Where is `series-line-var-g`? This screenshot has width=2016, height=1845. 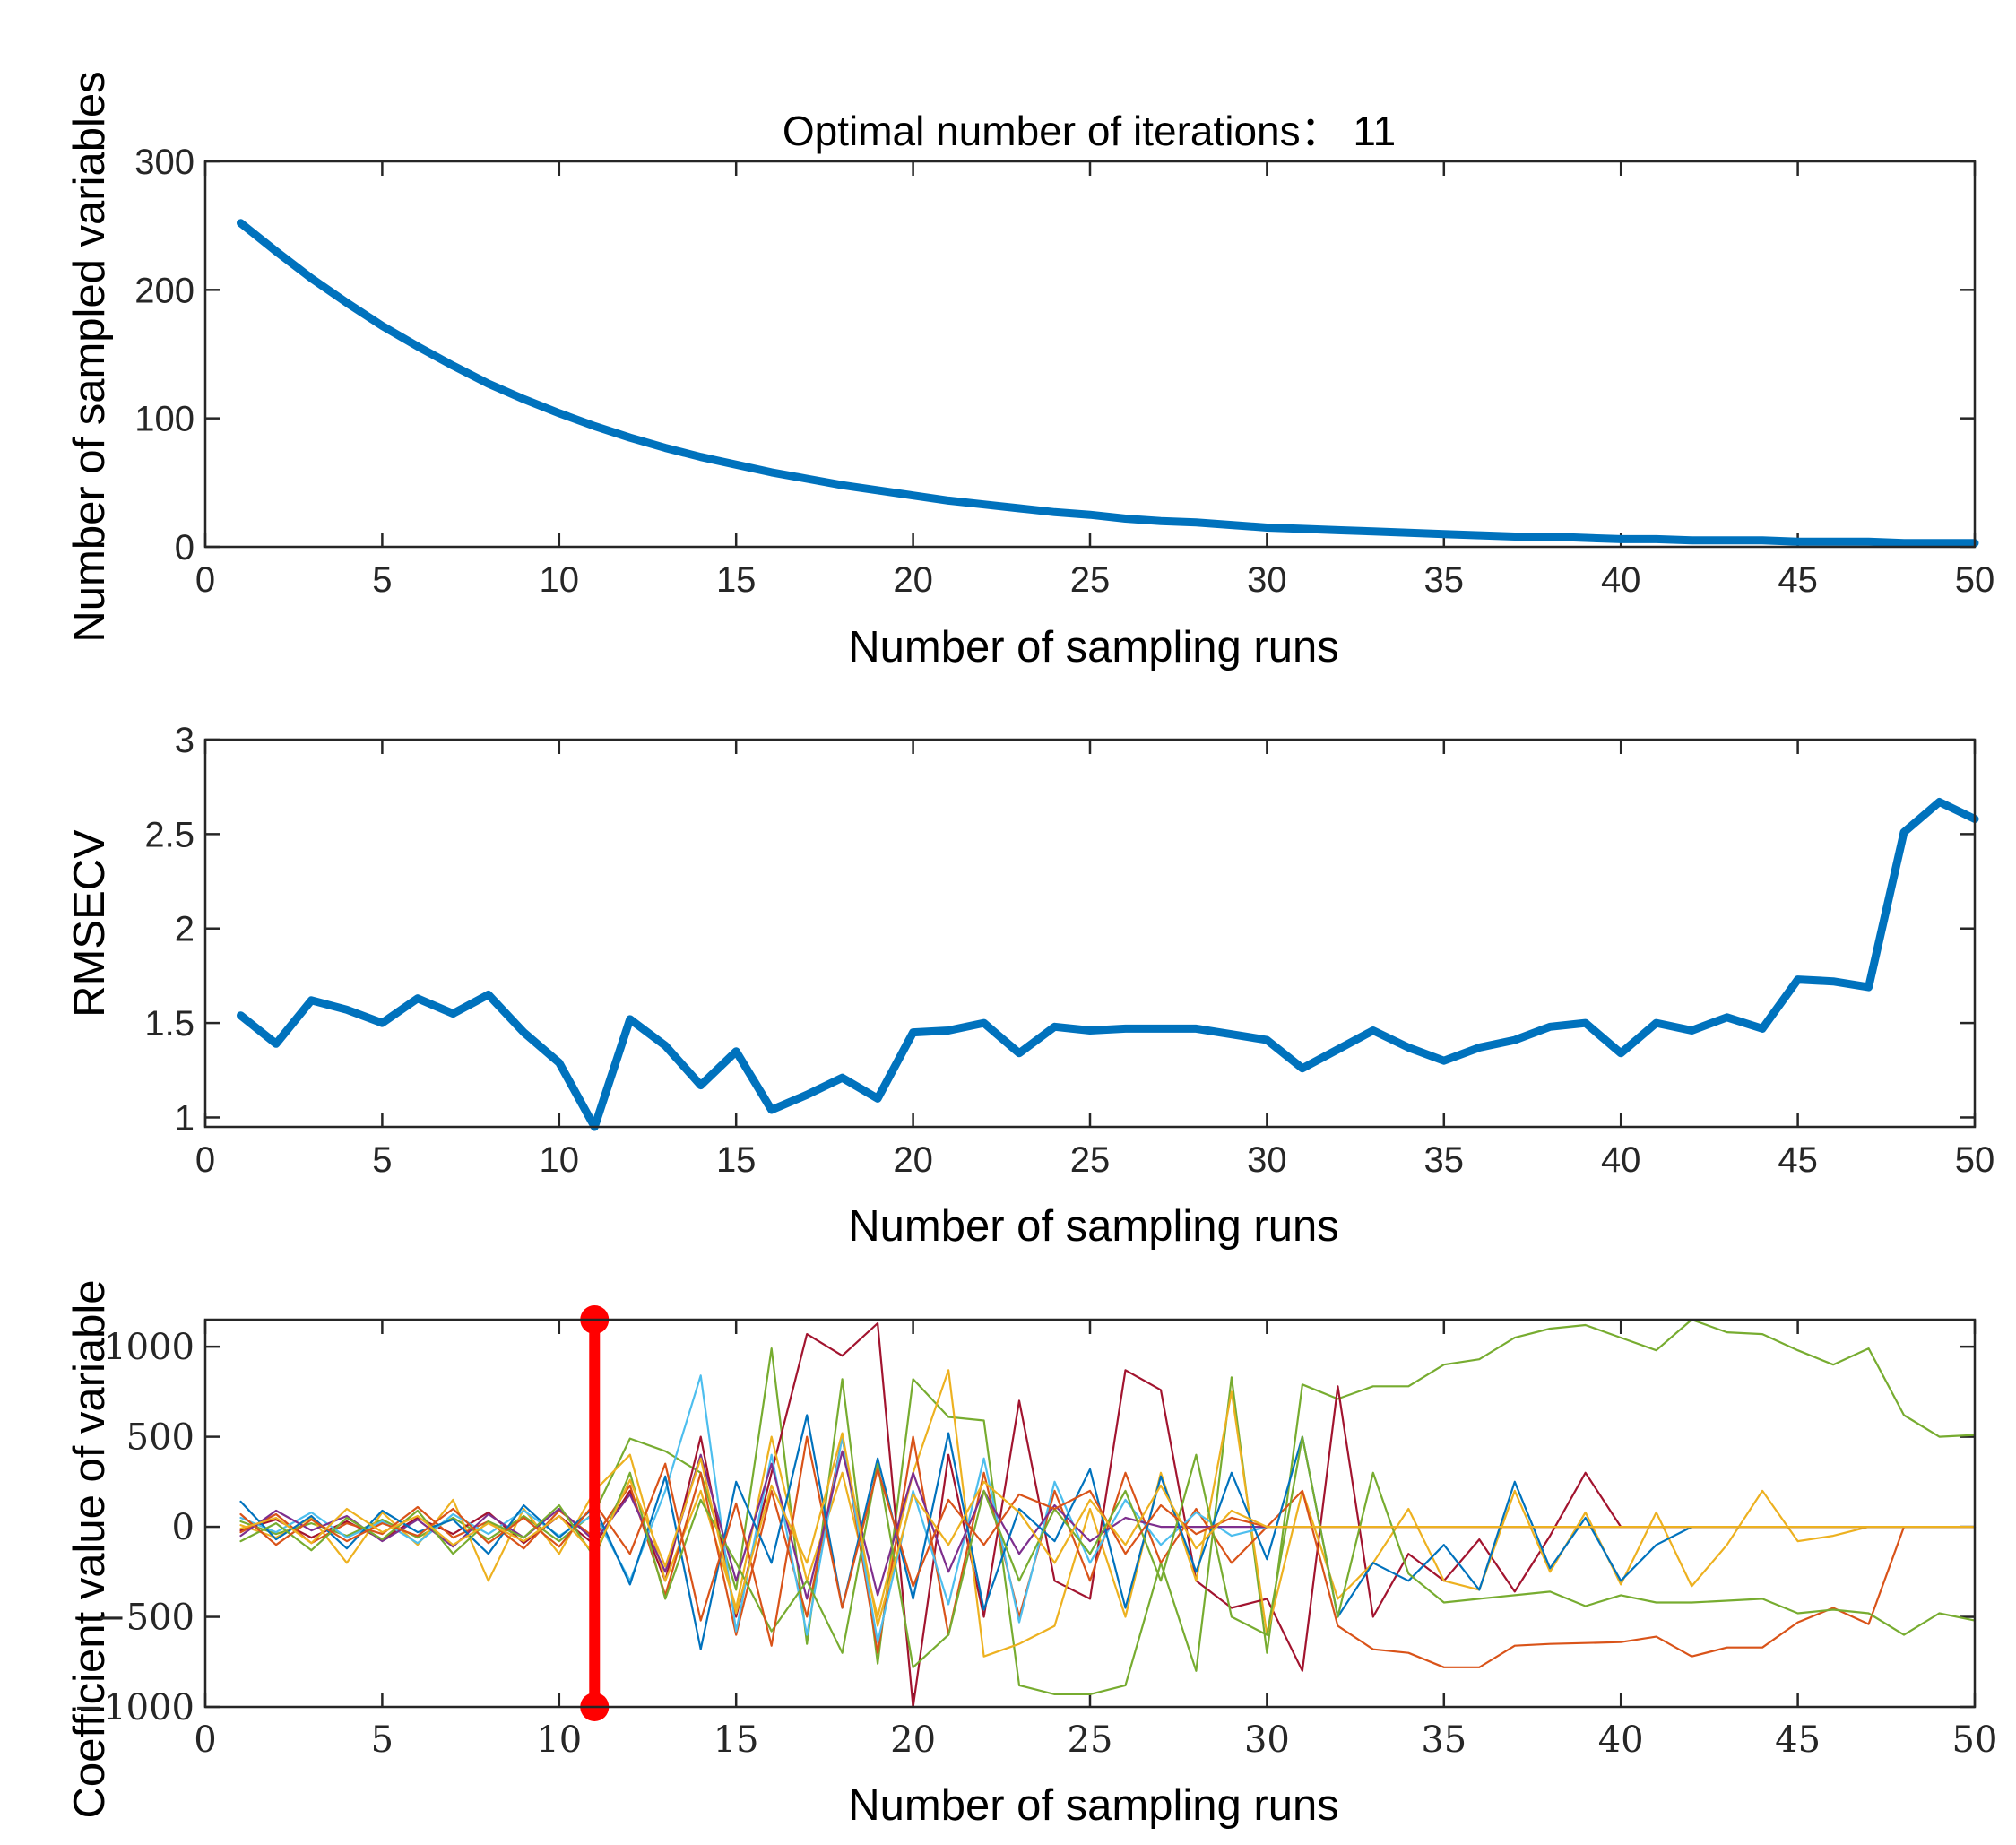 series-line-var-g is located at coordinates (1108, 1532).